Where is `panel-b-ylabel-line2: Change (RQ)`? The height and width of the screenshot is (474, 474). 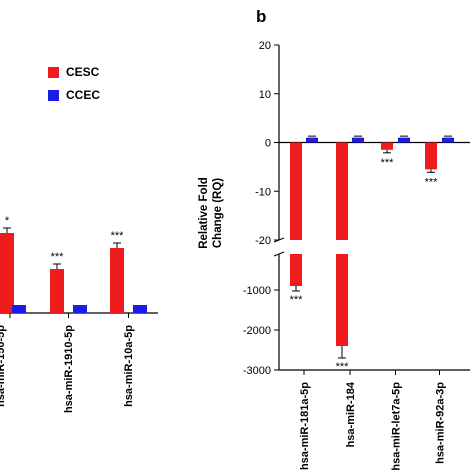 panel-b-ylabel-line2: Change (RQ) is located at coordinates (218, 213).